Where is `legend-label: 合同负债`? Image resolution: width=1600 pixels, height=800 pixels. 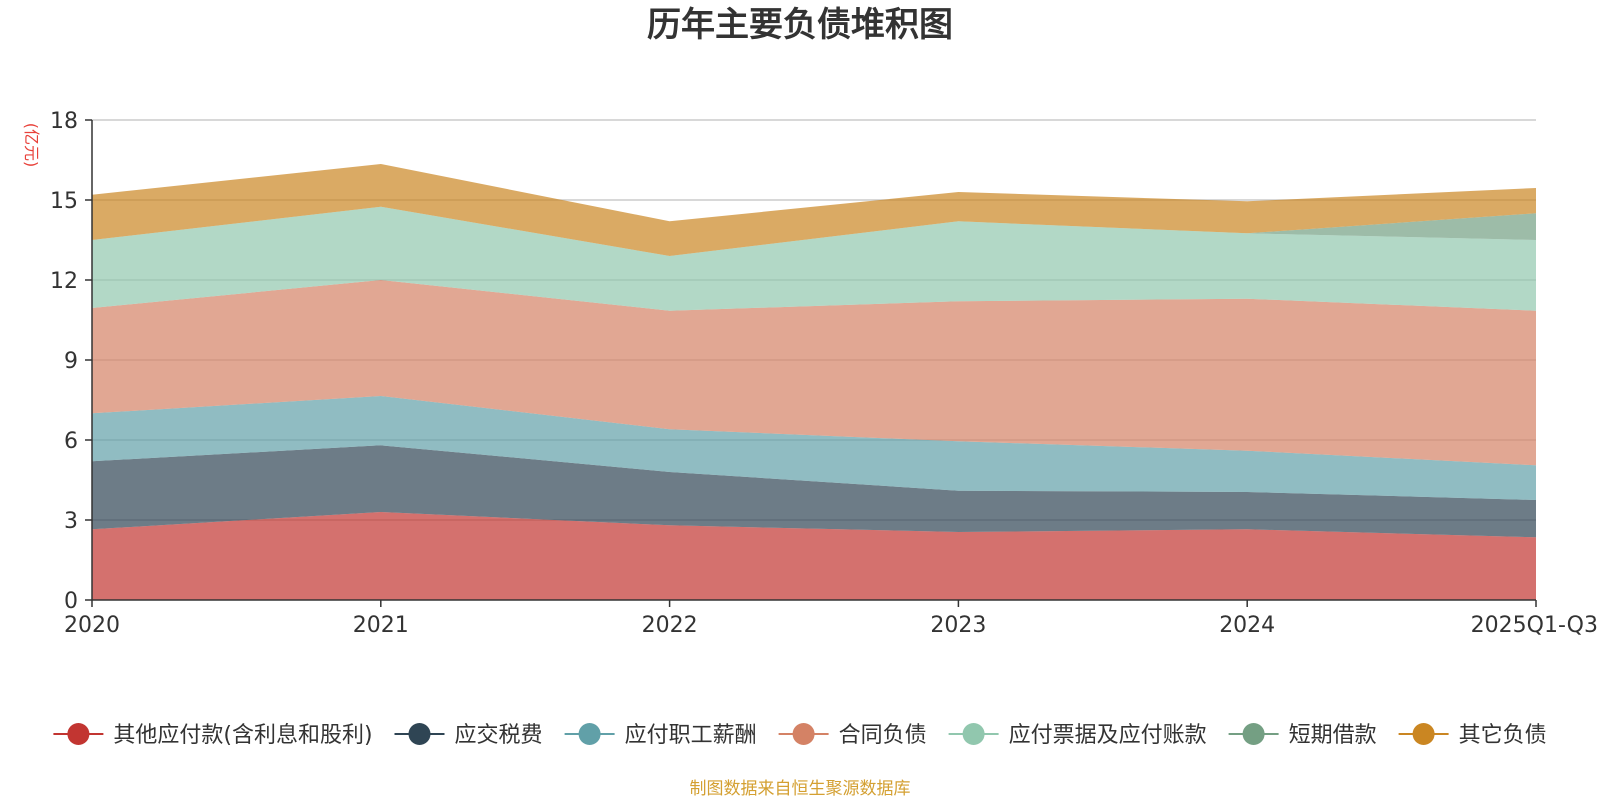
legend-label: 合同负债 is located at coordinates (883, 735).